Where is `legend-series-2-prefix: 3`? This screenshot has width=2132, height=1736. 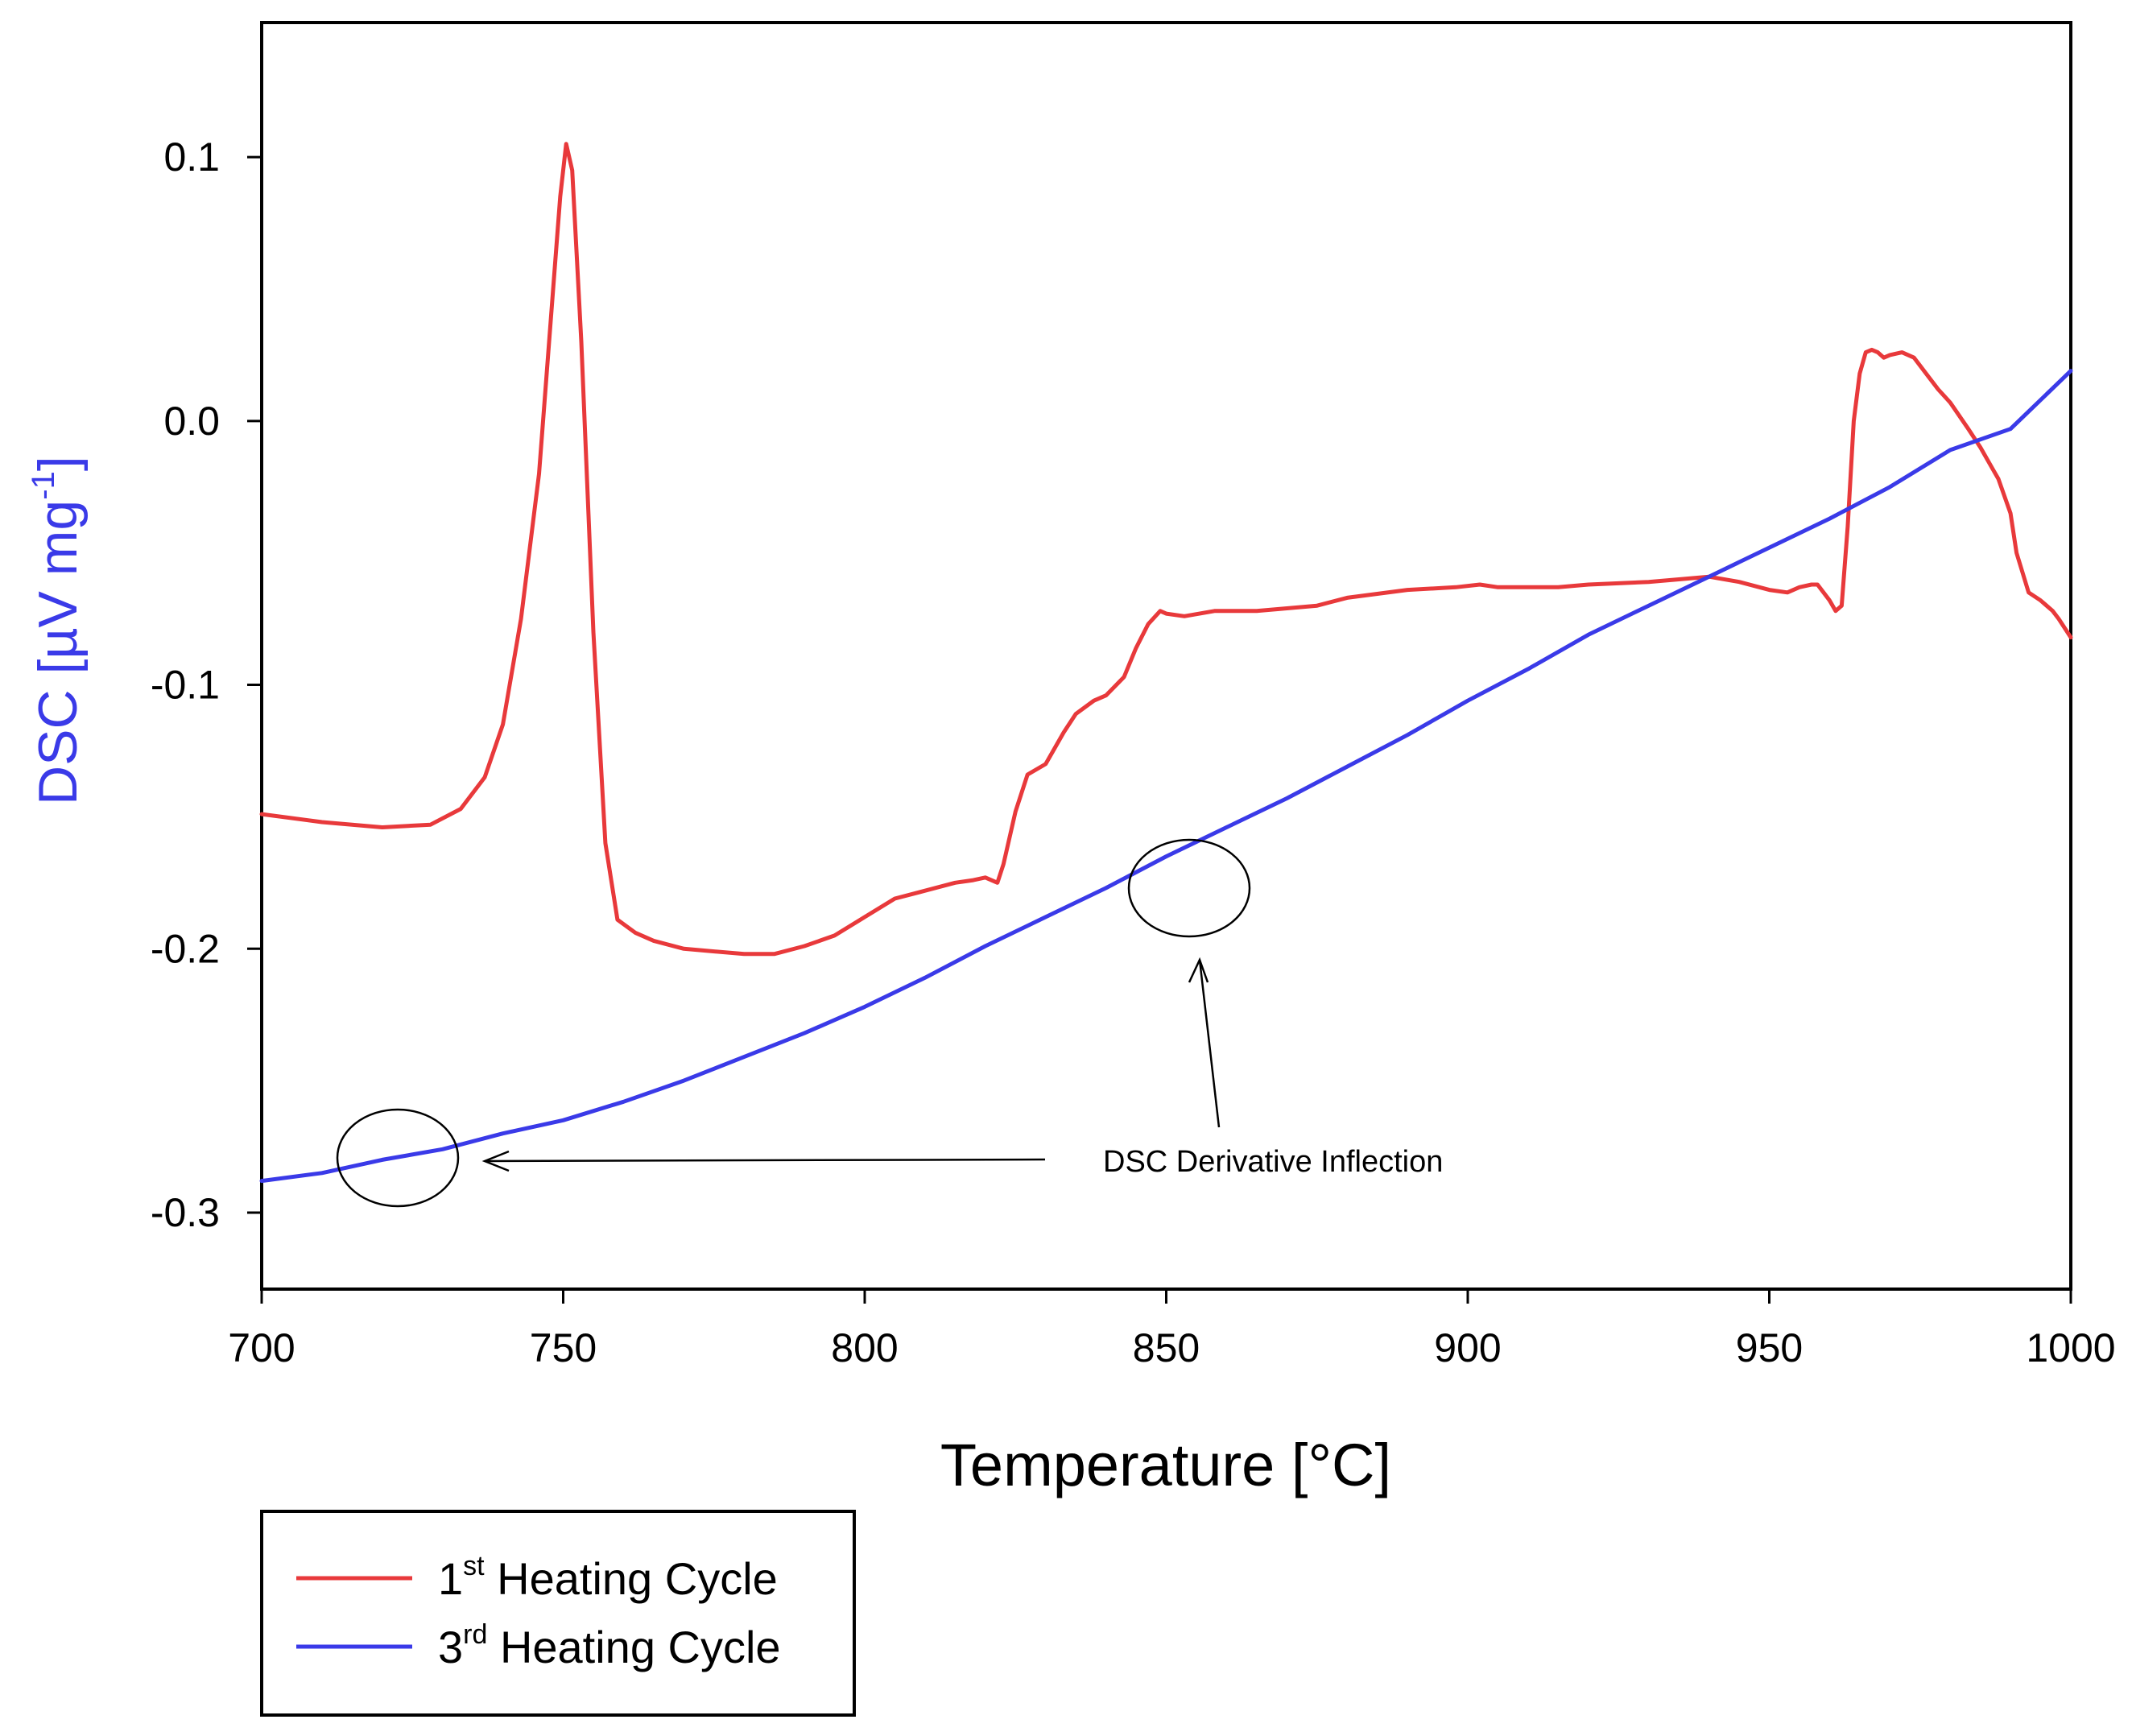 legend-series-2-prefix: 3 is located at coordinates (450, 1647).